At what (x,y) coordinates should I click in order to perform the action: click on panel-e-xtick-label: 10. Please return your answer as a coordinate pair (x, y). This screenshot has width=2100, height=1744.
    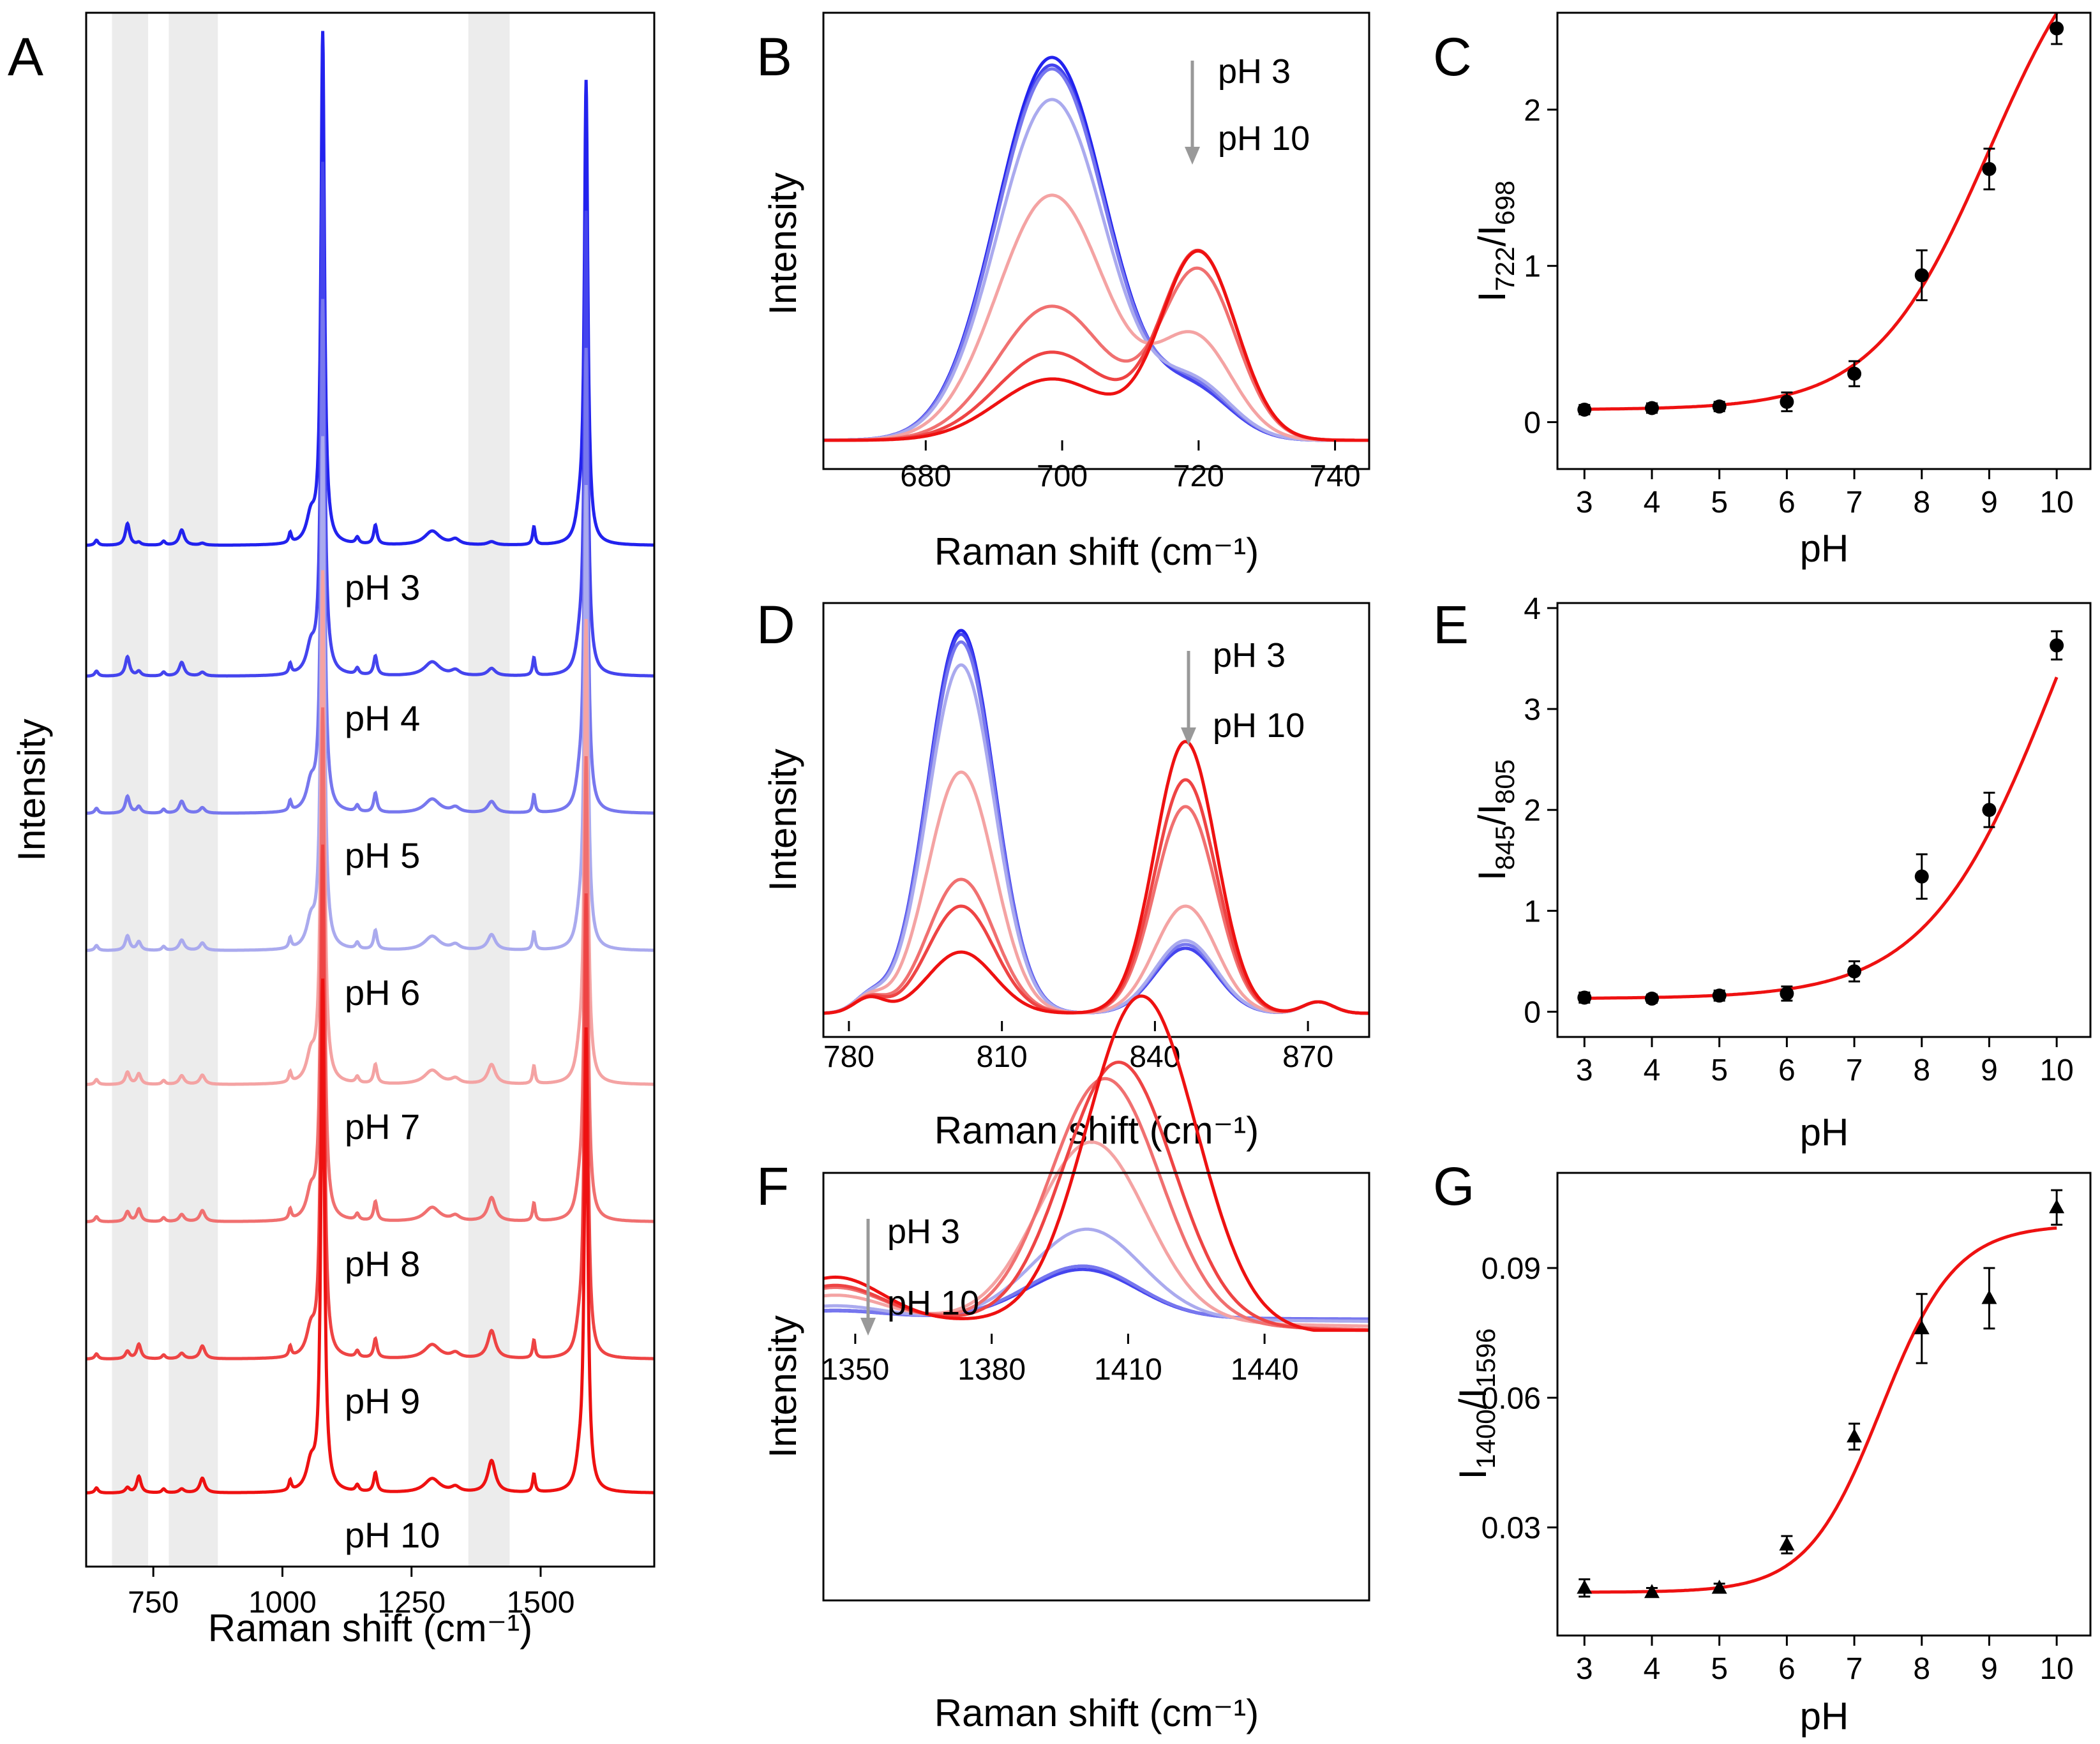
    Looking at the image, I should click on (2056, 1070).